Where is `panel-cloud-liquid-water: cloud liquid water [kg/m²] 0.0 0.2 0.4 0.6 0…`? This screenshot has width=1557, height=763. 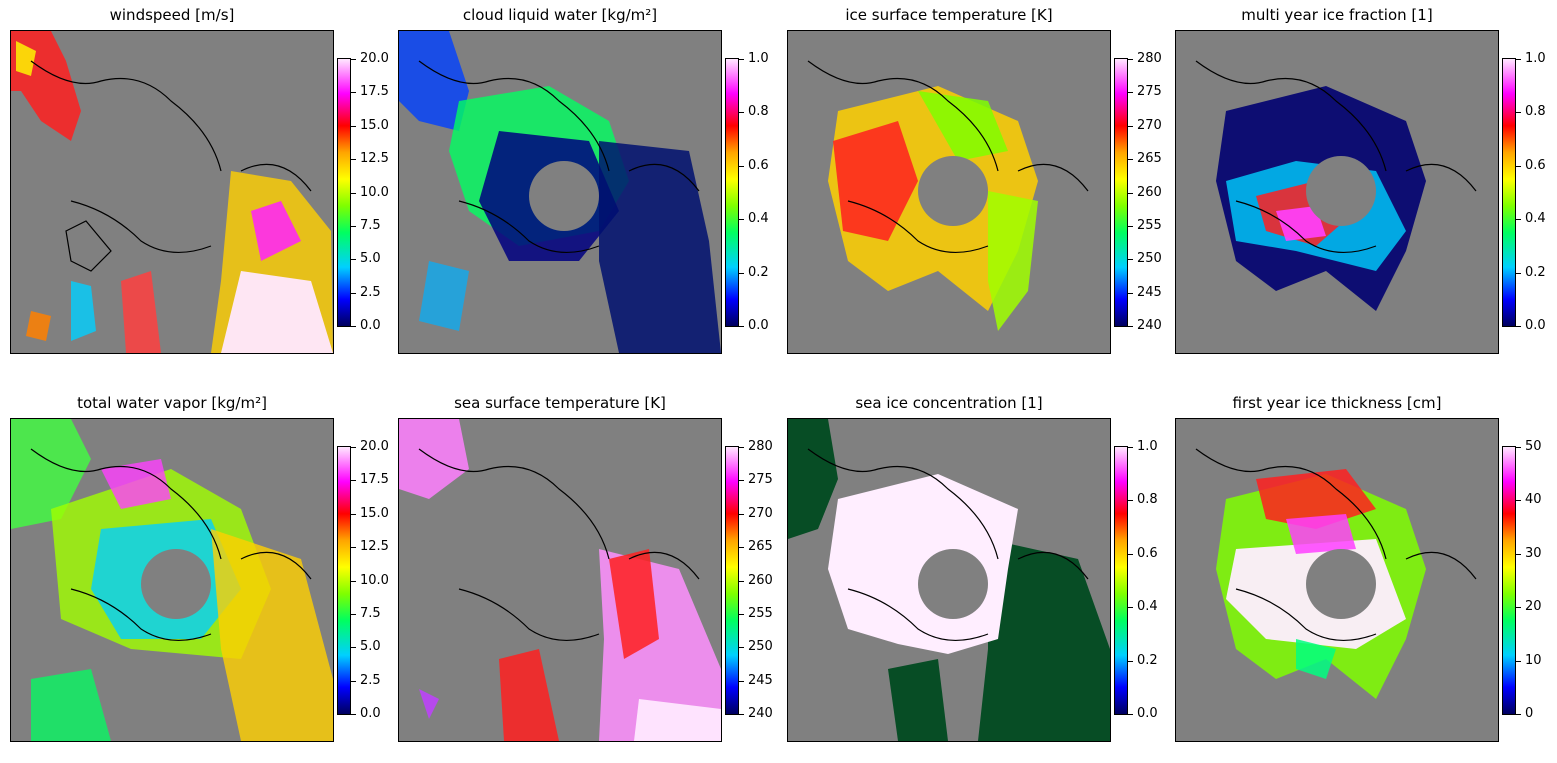
panel-cloud-liquid-water: cloud liquid water [kg/m²] 0.0 0.2 0.4 0.6 0… is located at coordinates (582, 187).